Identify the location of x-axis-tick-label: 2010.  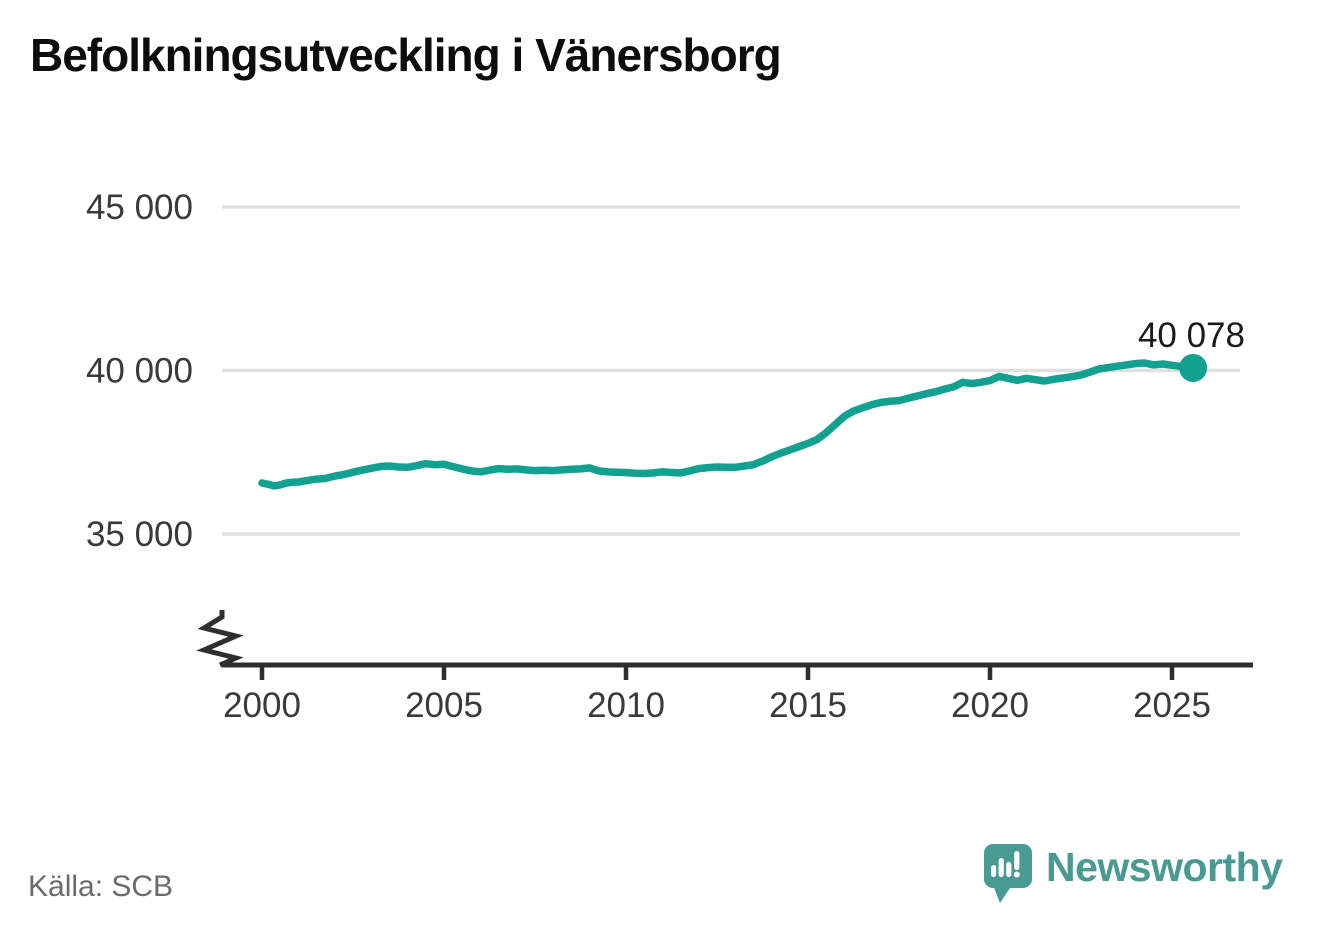
(626, 705).